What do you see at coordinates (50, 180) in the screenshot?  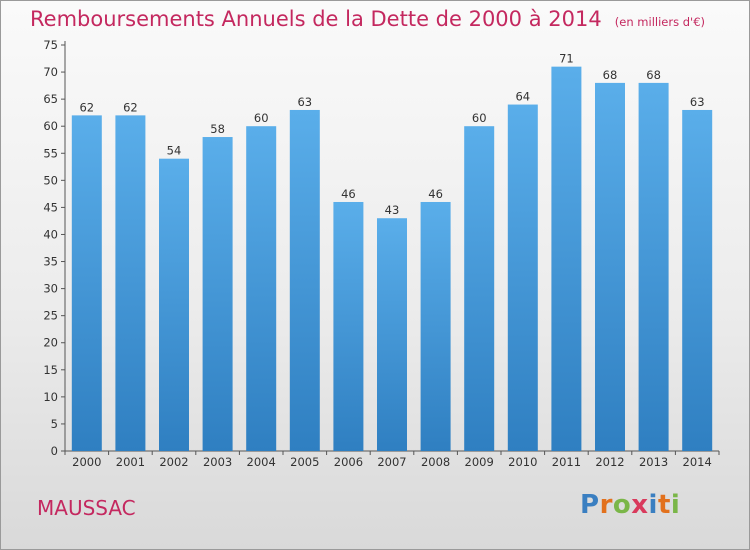 I see `y-tick-label: 50` at bounding box center [50, 180].